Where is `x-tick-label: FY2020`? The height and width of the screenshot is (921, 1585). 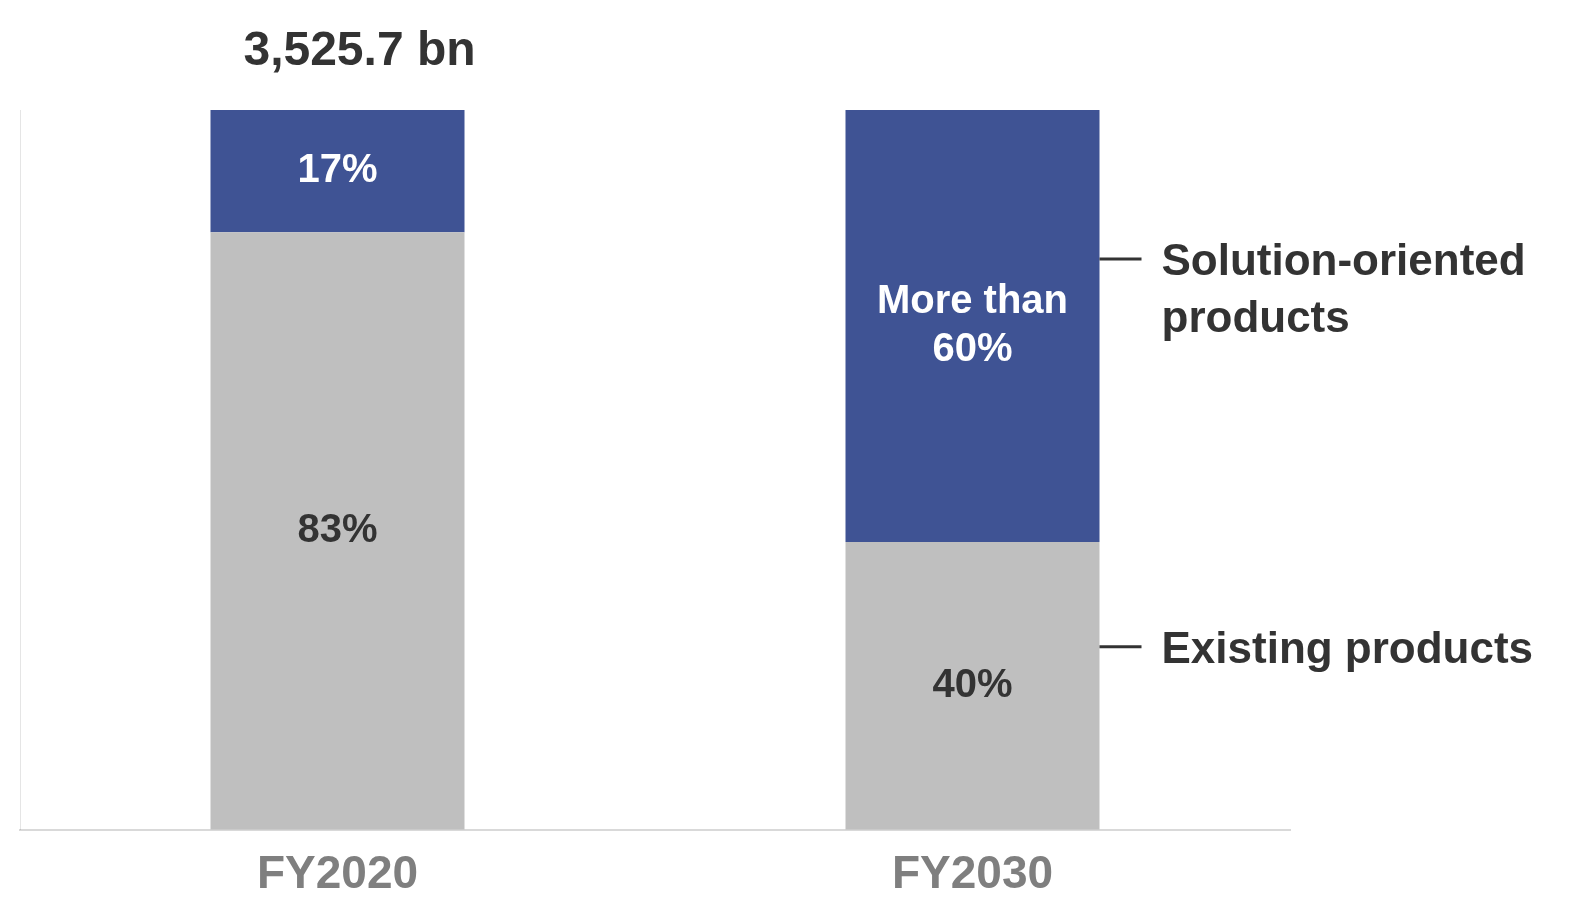 x-tick-label: FY2020 is located at coordinates (337, 872).